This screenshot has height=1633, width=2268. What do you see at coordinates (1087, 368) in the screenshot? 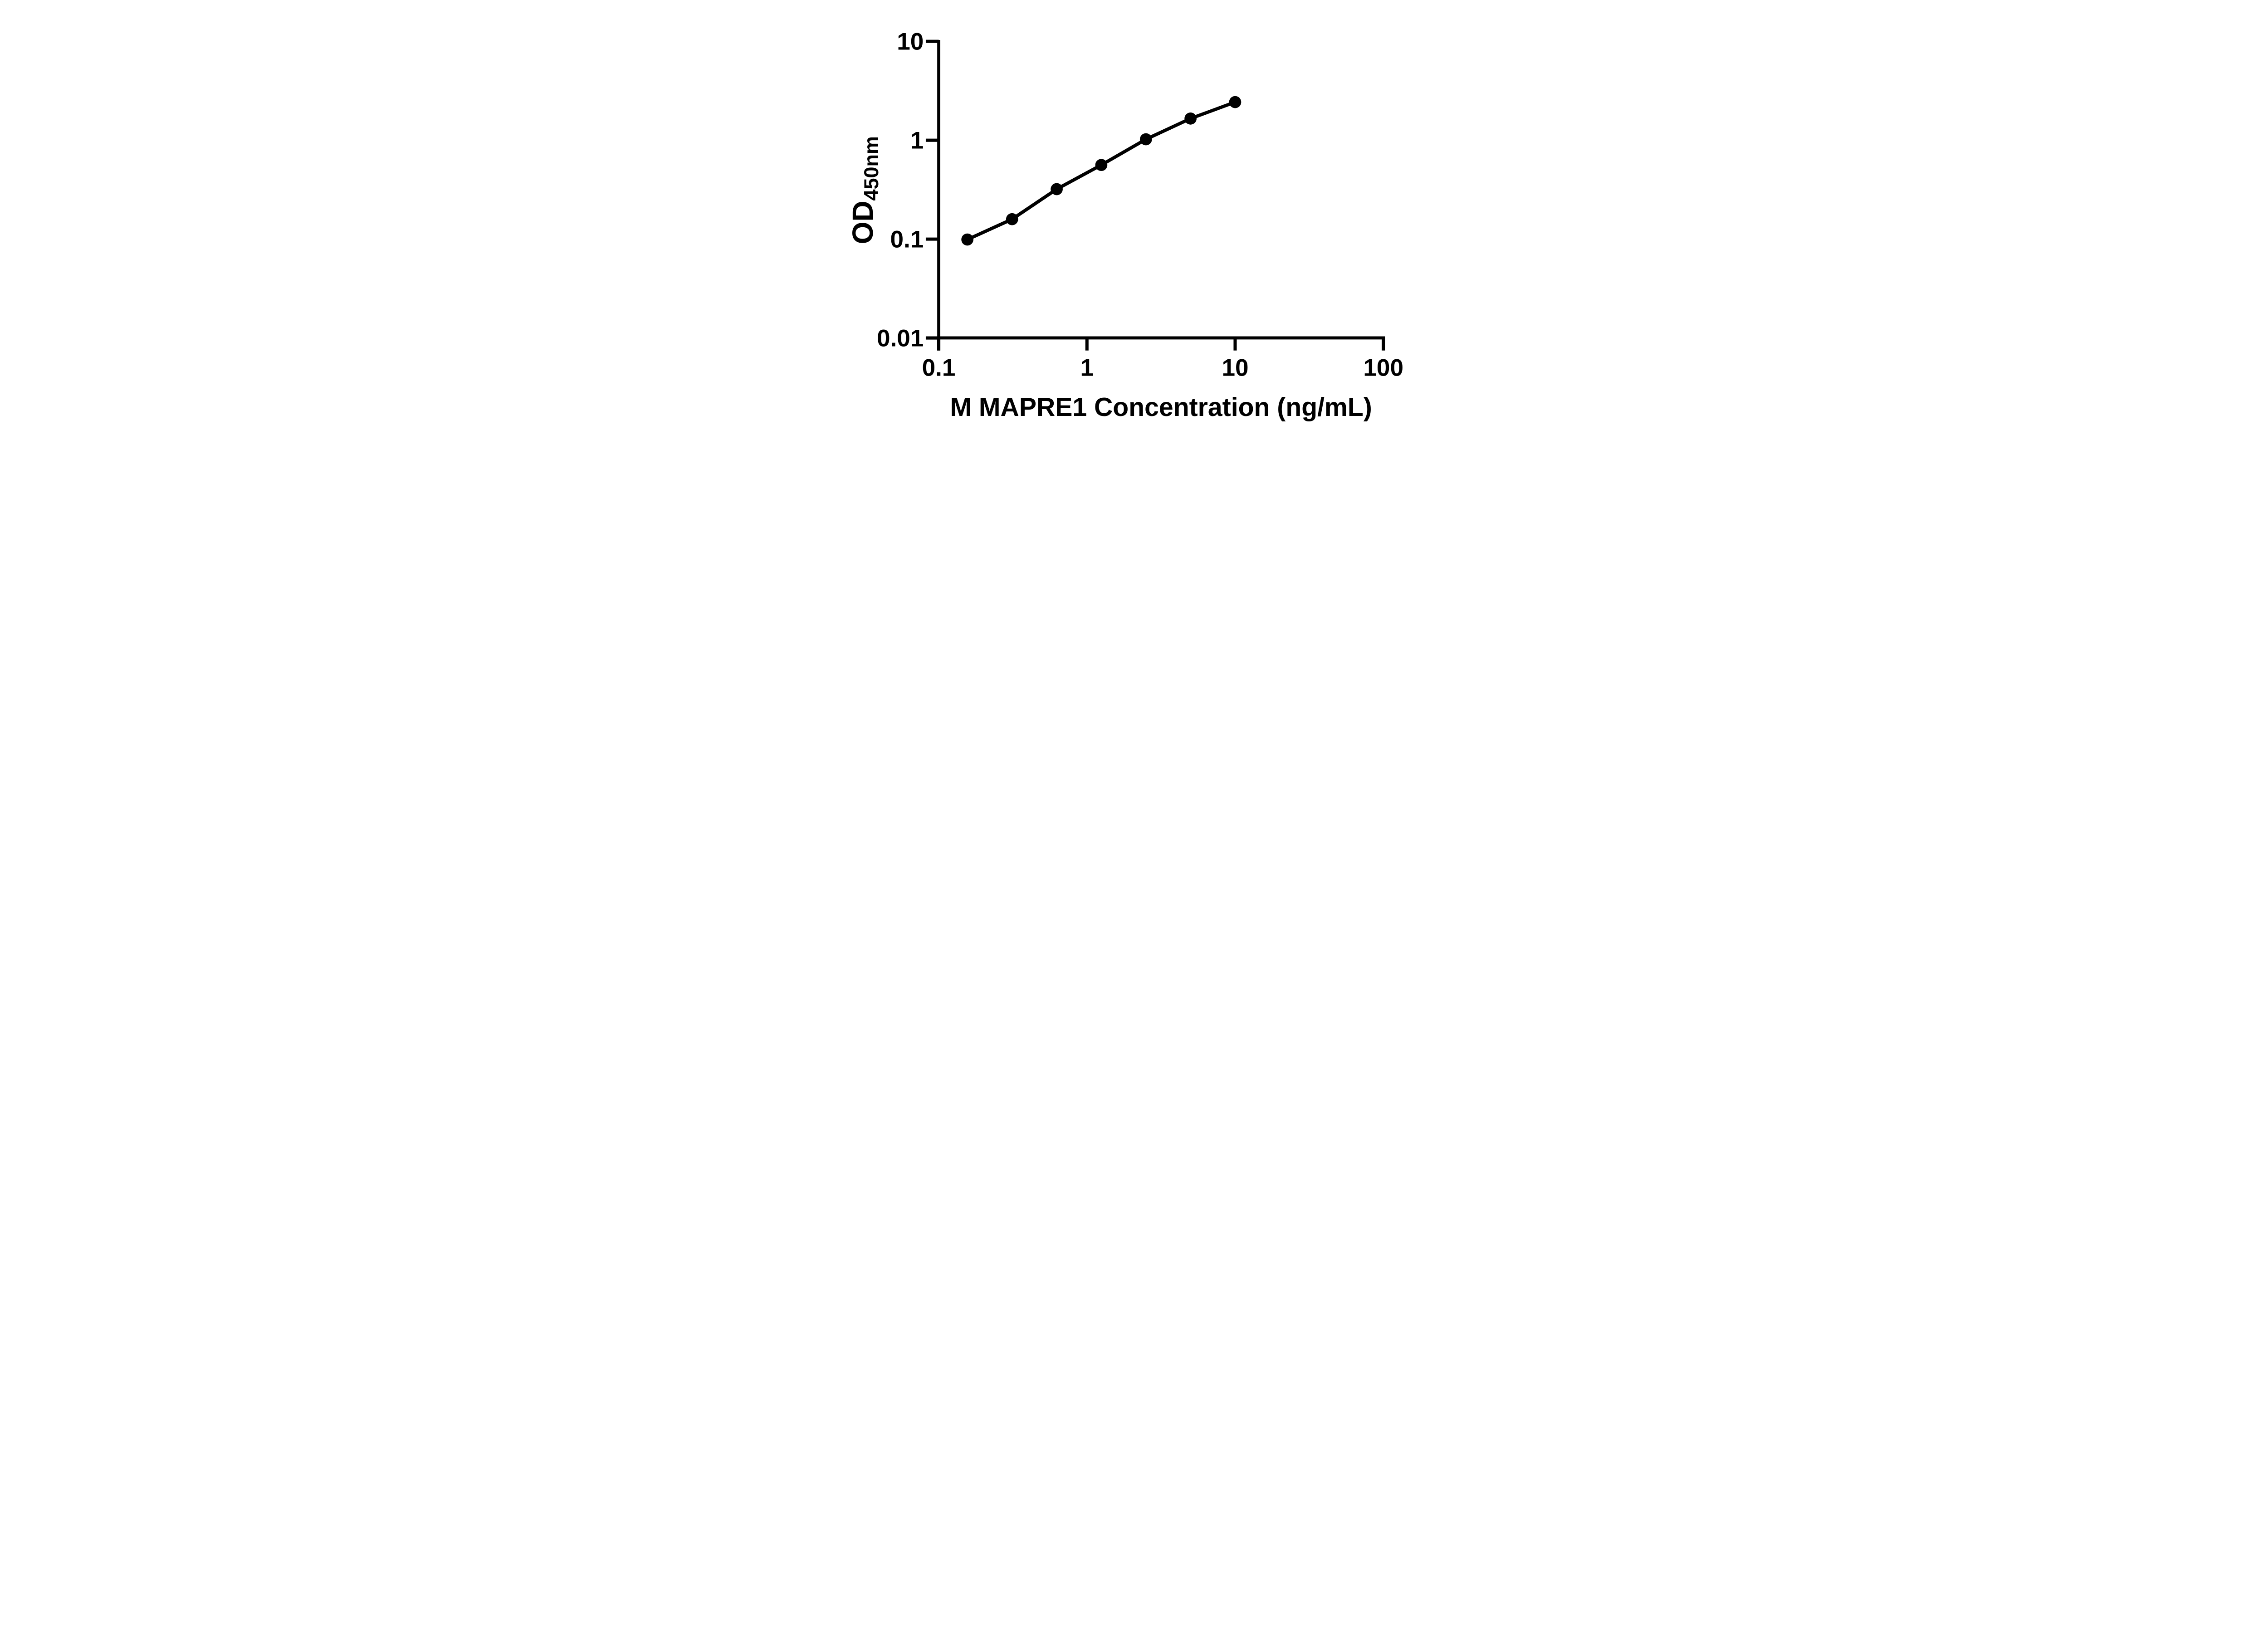
I see `x-tick-label: 1` at bounding box center [1087, 368].